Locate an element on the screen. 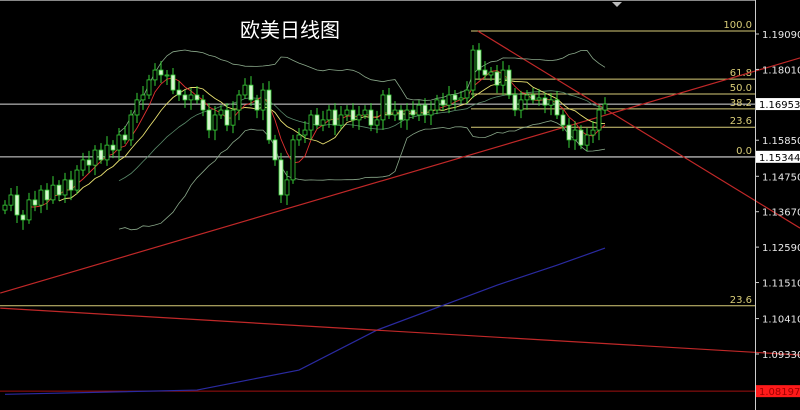  shift-marker-icon is located at coordinates (617, 4).